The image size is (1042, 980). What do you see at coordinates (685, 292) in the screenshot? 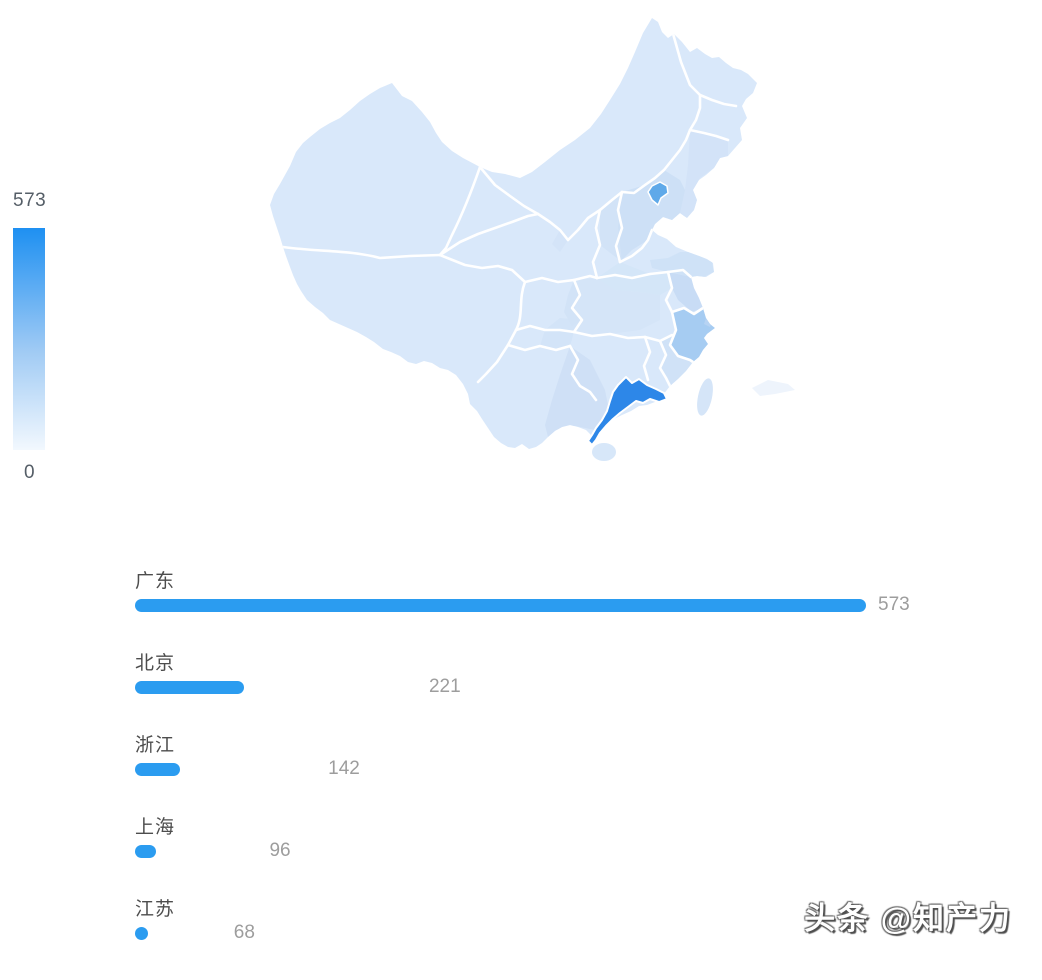
I see `region-jiangsu` at bounding box center [685, 292].